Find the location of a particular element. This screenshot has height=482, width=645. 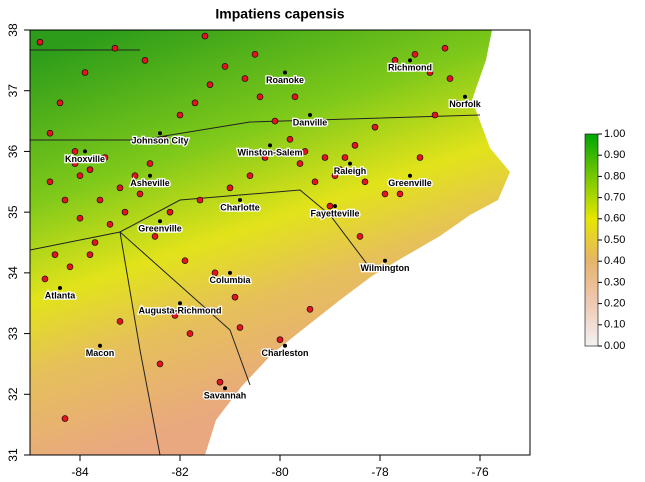

city-label: Savannah is located at coordinates (225, 396).